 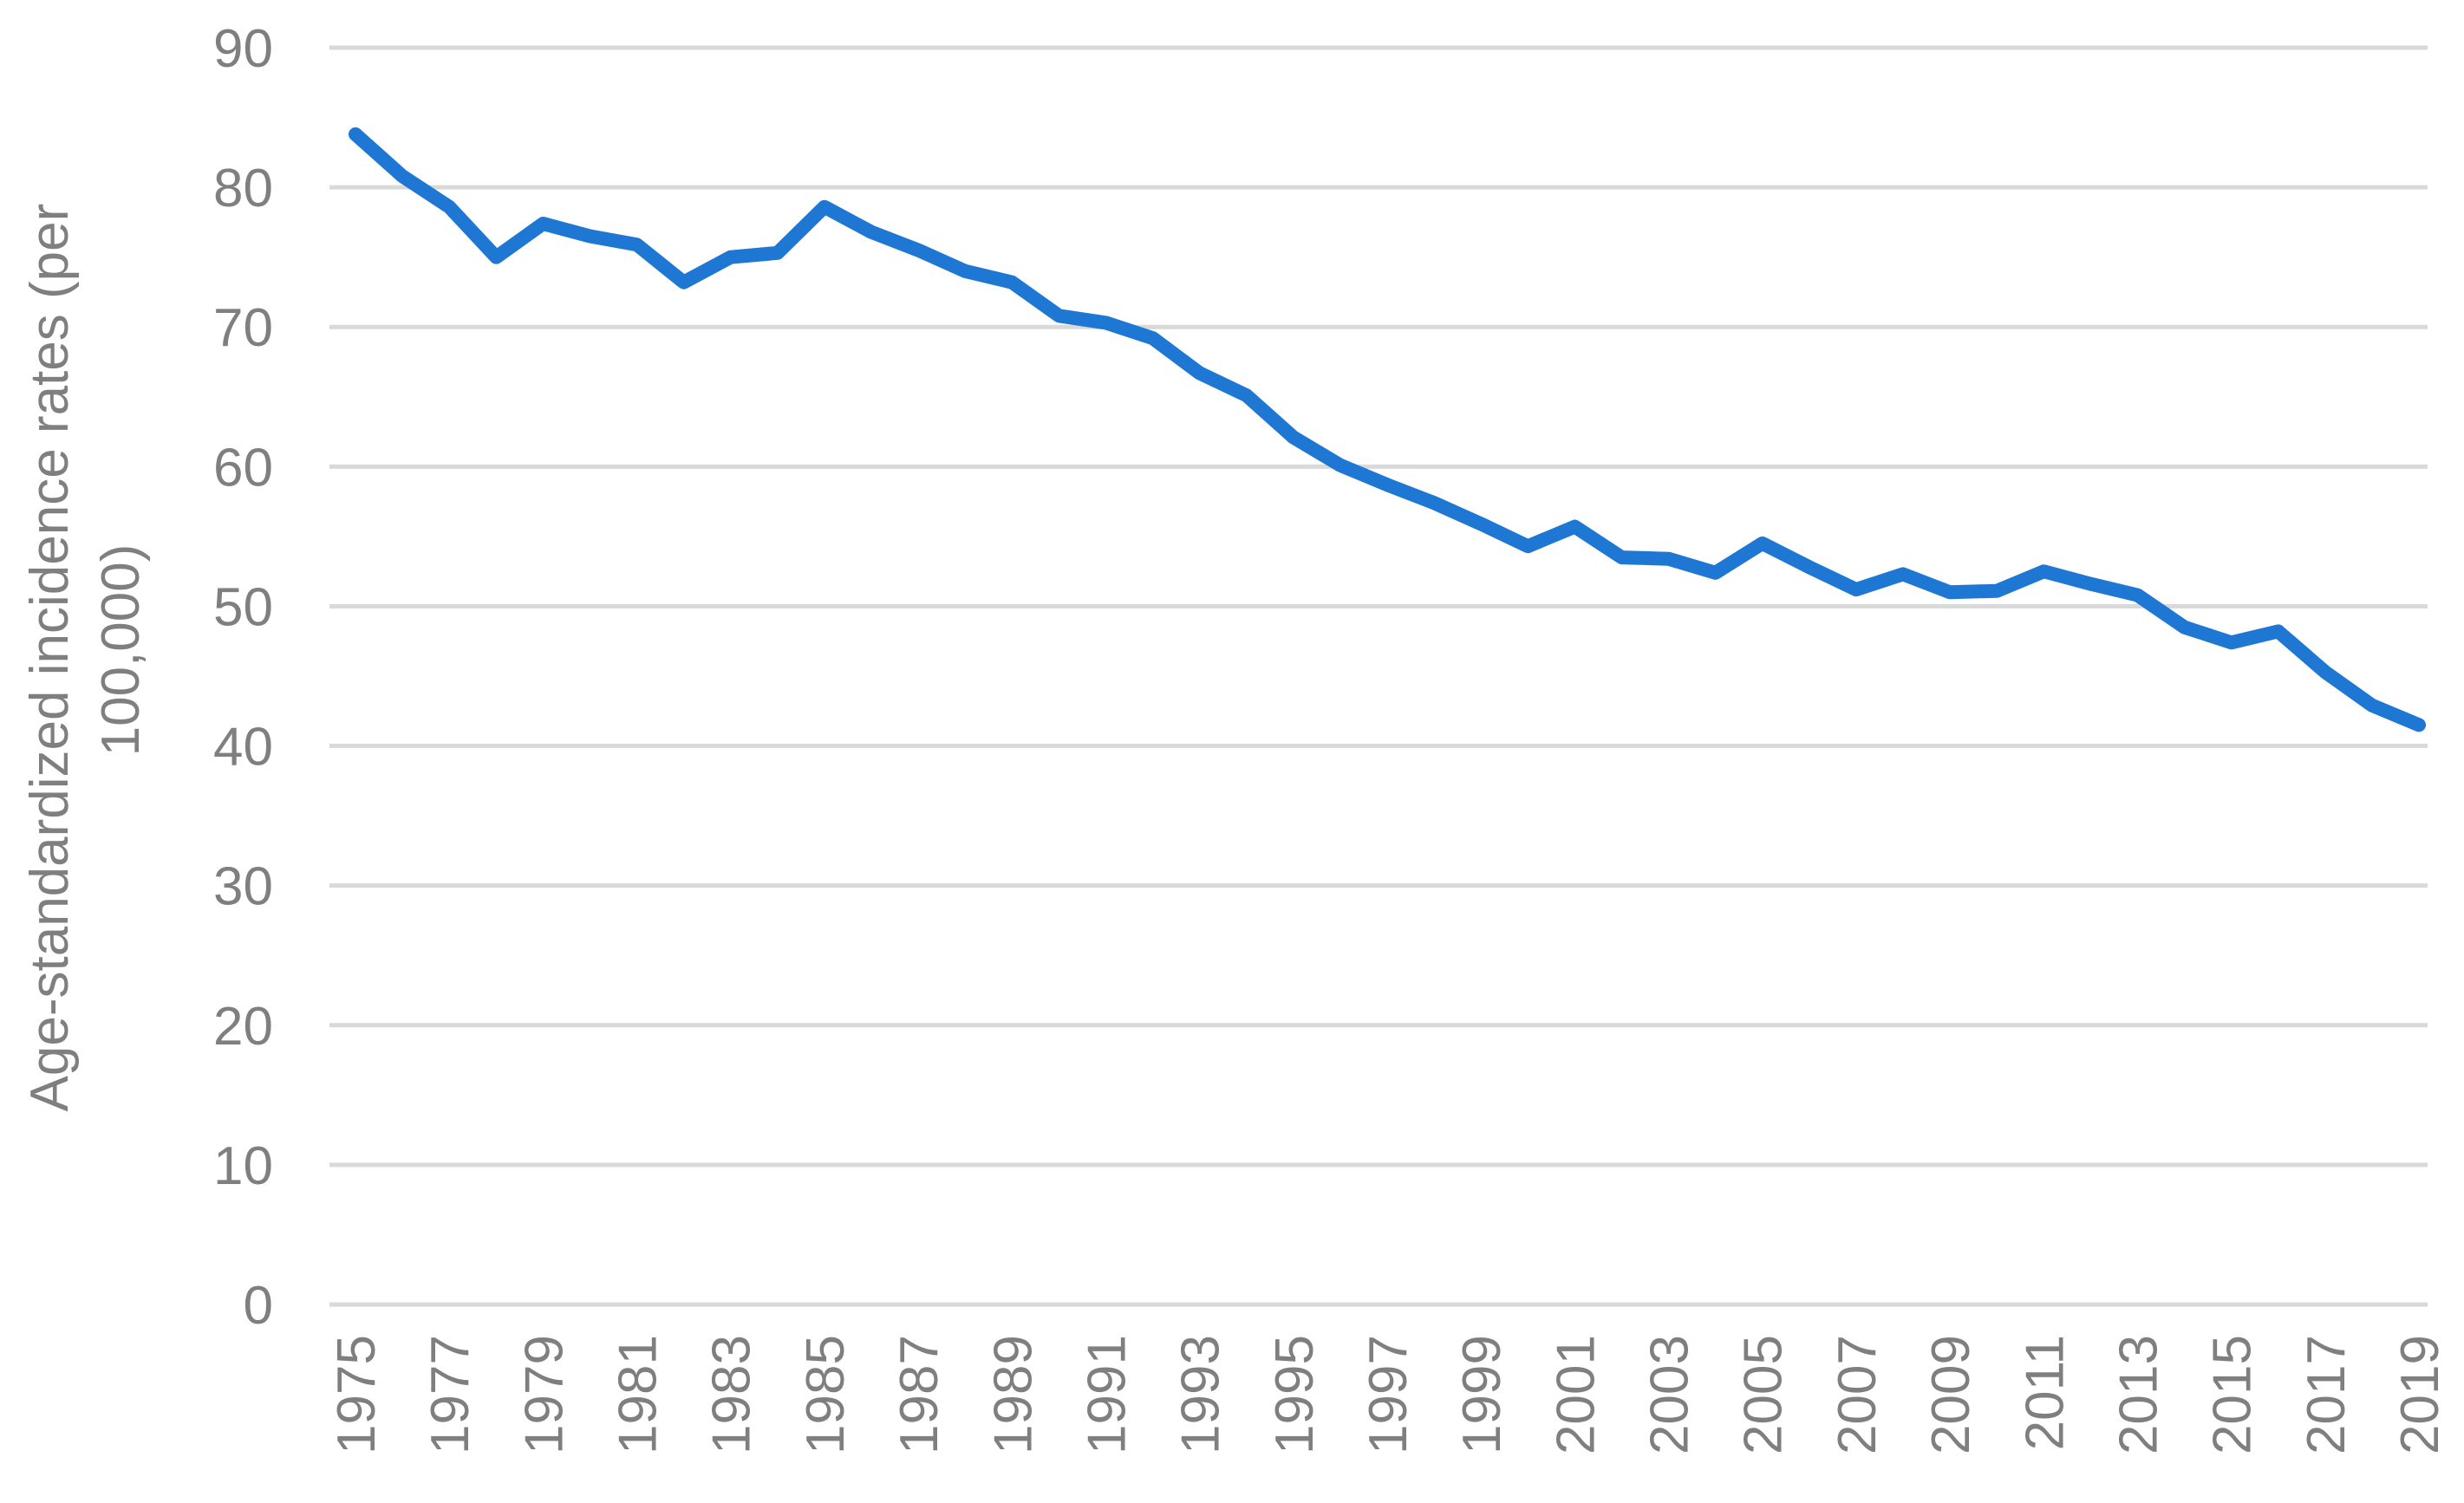 What do you see at coordinates (243, 748) in the screenshot?
I see `y-tick-label: 40` at bounding box center [243, 748].